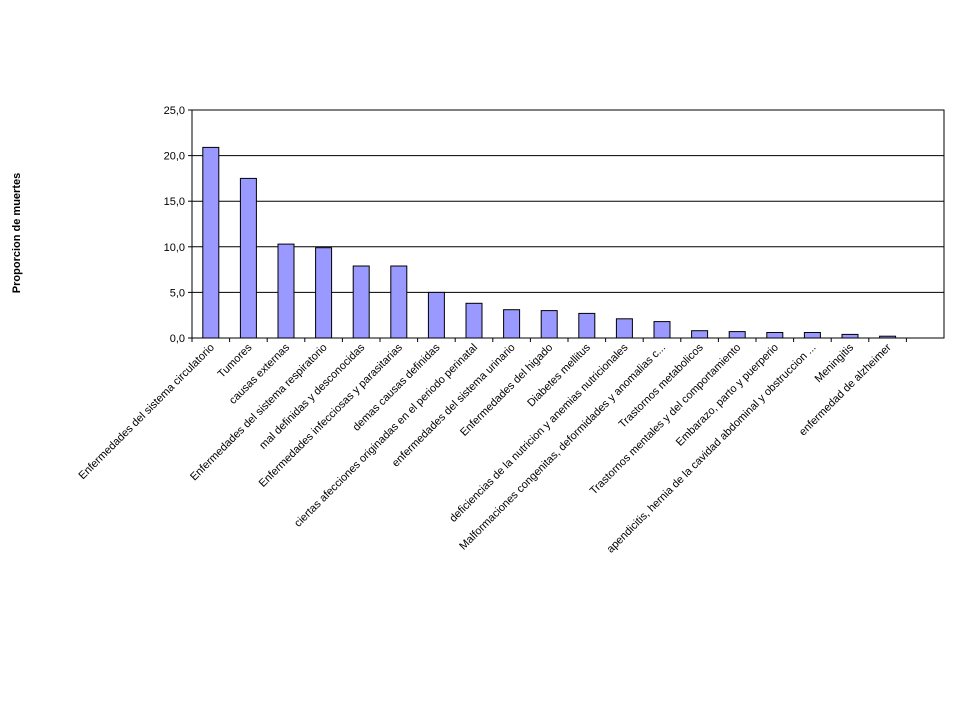 The height and width of the screenshot is (720, 960). I want to click on x-category-label: Enfermedades del sistema respiratorio, so click(259, 413).